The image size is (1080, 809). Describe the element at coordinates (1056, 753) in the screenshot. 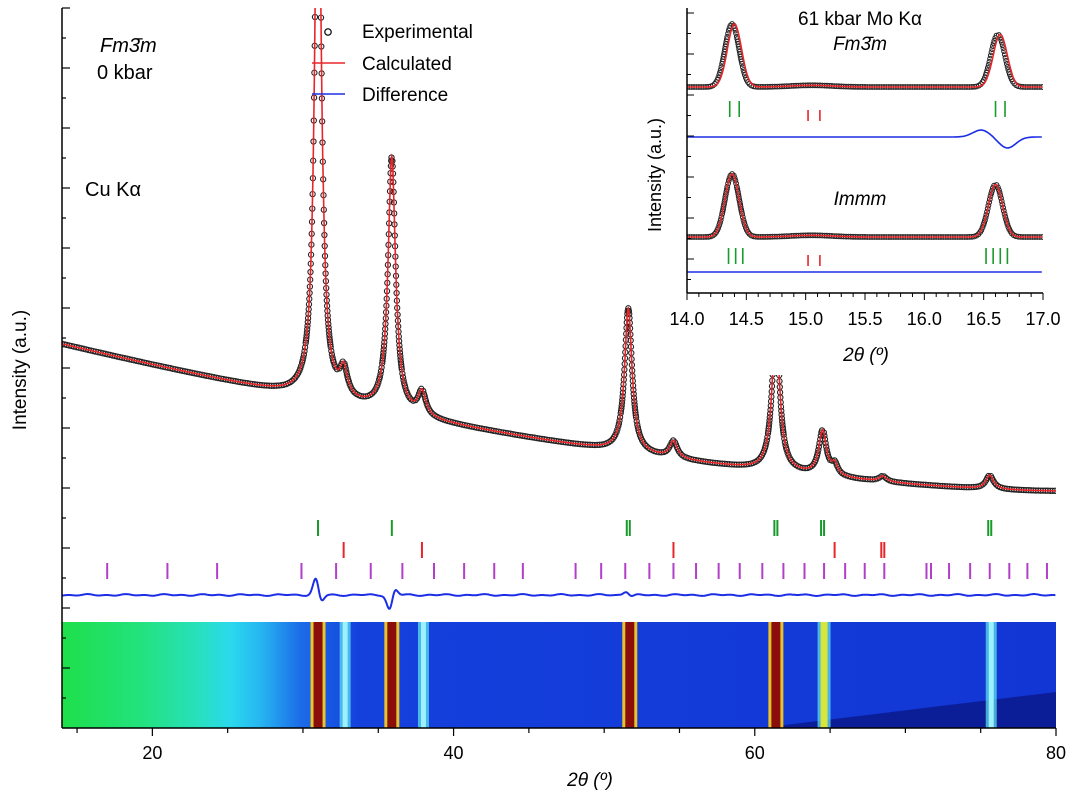

I see `x-tick-label: 80` at that location.